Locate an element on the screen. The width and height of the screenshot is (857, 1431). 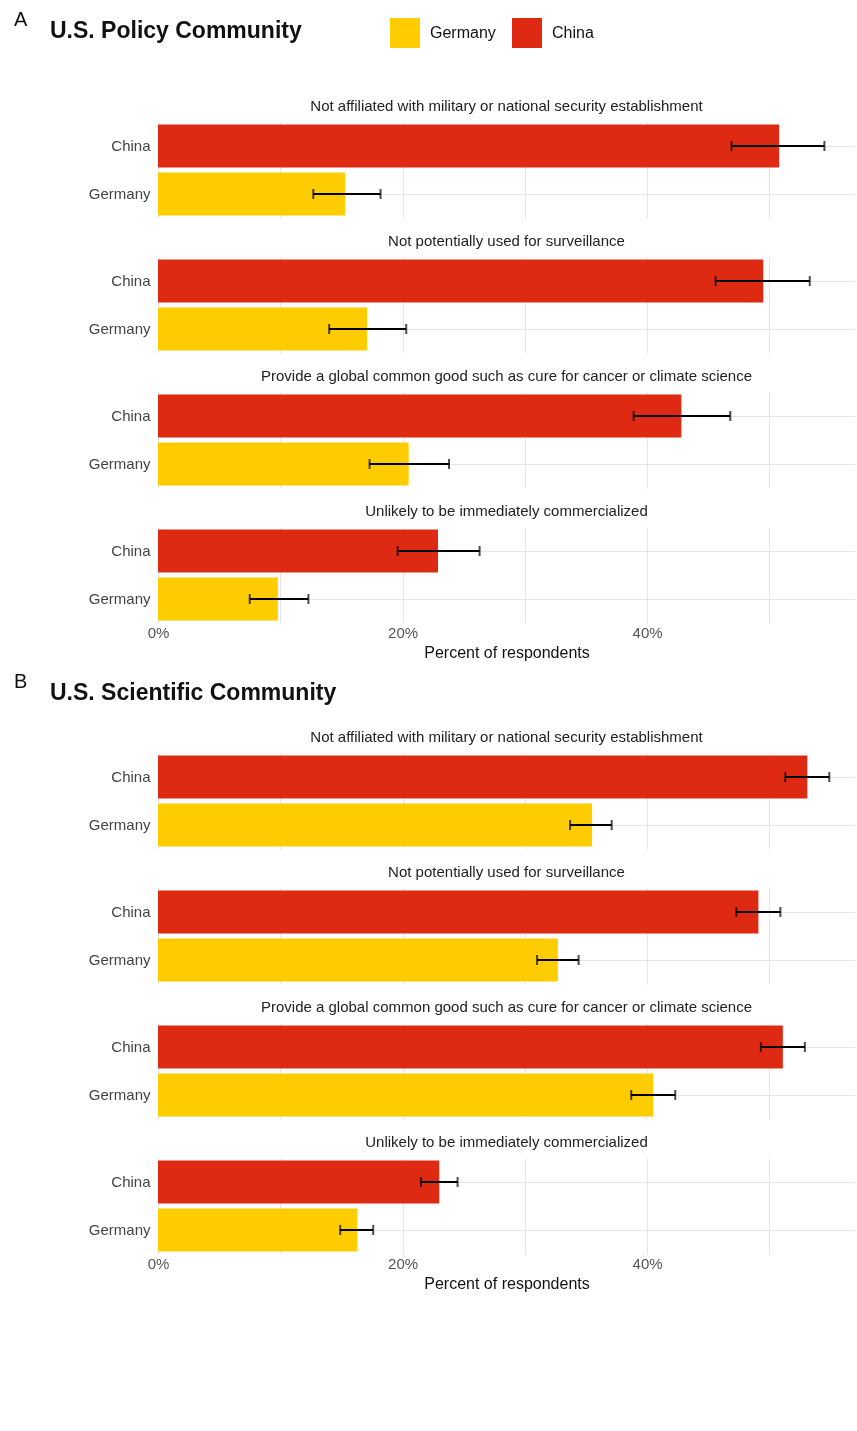
legend-label: Germany is located at coordinates (463, 32).